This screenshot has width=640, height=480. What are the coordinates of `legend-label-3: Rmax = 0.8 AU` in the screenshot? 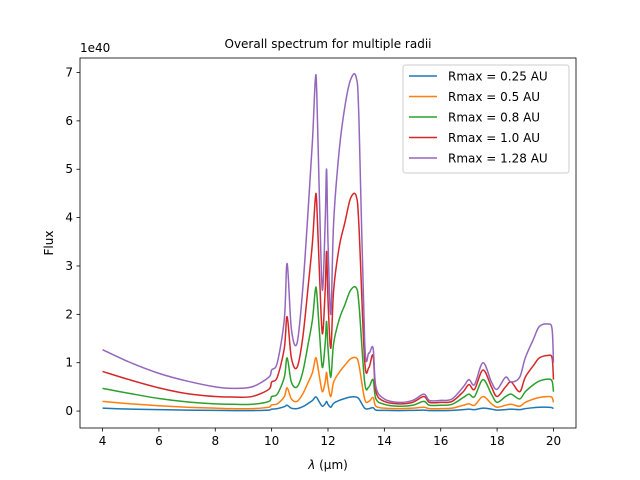 It's located at (494, 118).